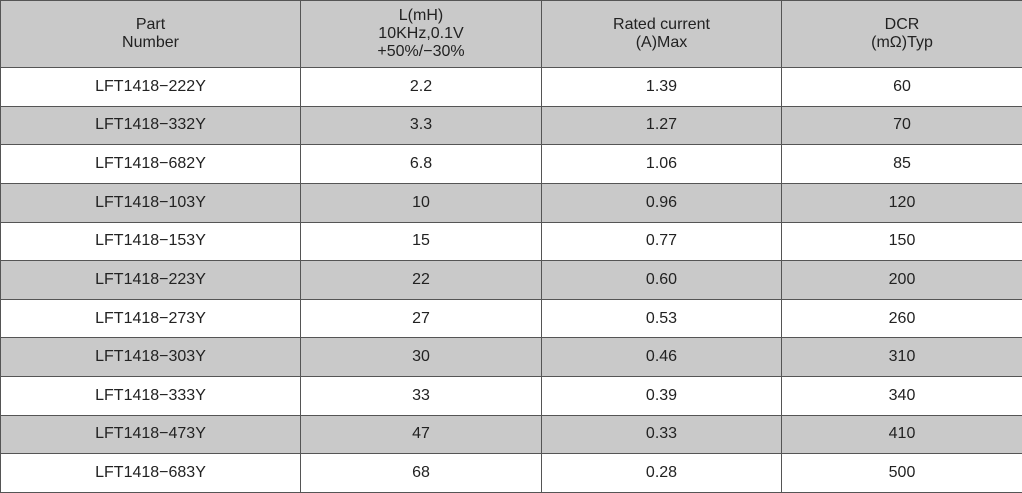 The height and width of the screenshot is (493, 1022). Describe the element at coordinates (901, 280) in the screenshot. I see `table-cell: 200` at that location.